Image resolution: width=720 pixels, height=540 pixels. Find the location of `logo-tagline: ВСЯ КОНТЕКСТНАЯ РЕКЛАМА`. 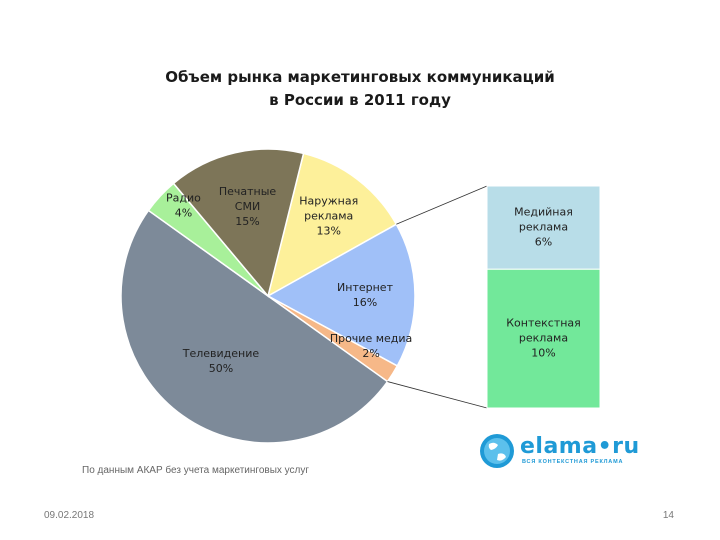

logo-tagline: ВСЯ КОНТЕКСТНАЯ РЕКЛАМА is located at coordinates (573, 462).